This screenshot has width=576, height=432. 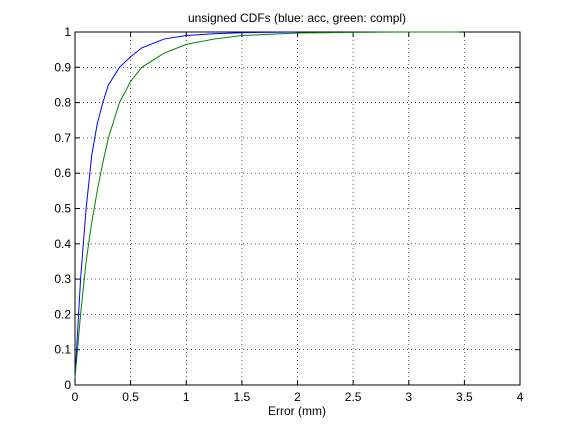 I want to click on x-tick-label: 0, so click(x=75, y=397).